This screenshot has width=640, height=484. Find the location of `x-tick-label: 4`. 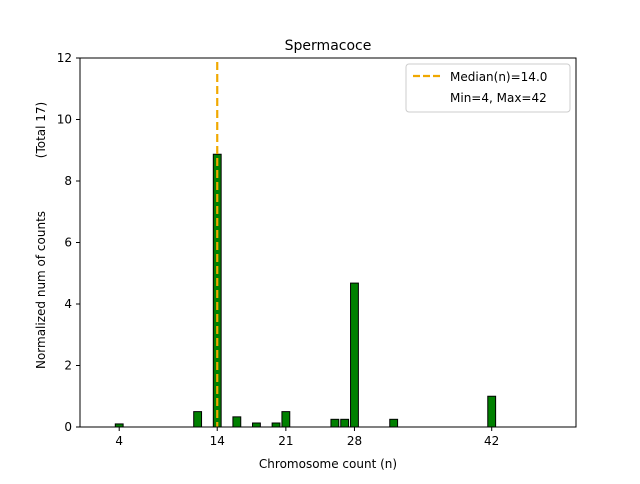

x-tick-label: 4 is located at coordinates (119, 441).